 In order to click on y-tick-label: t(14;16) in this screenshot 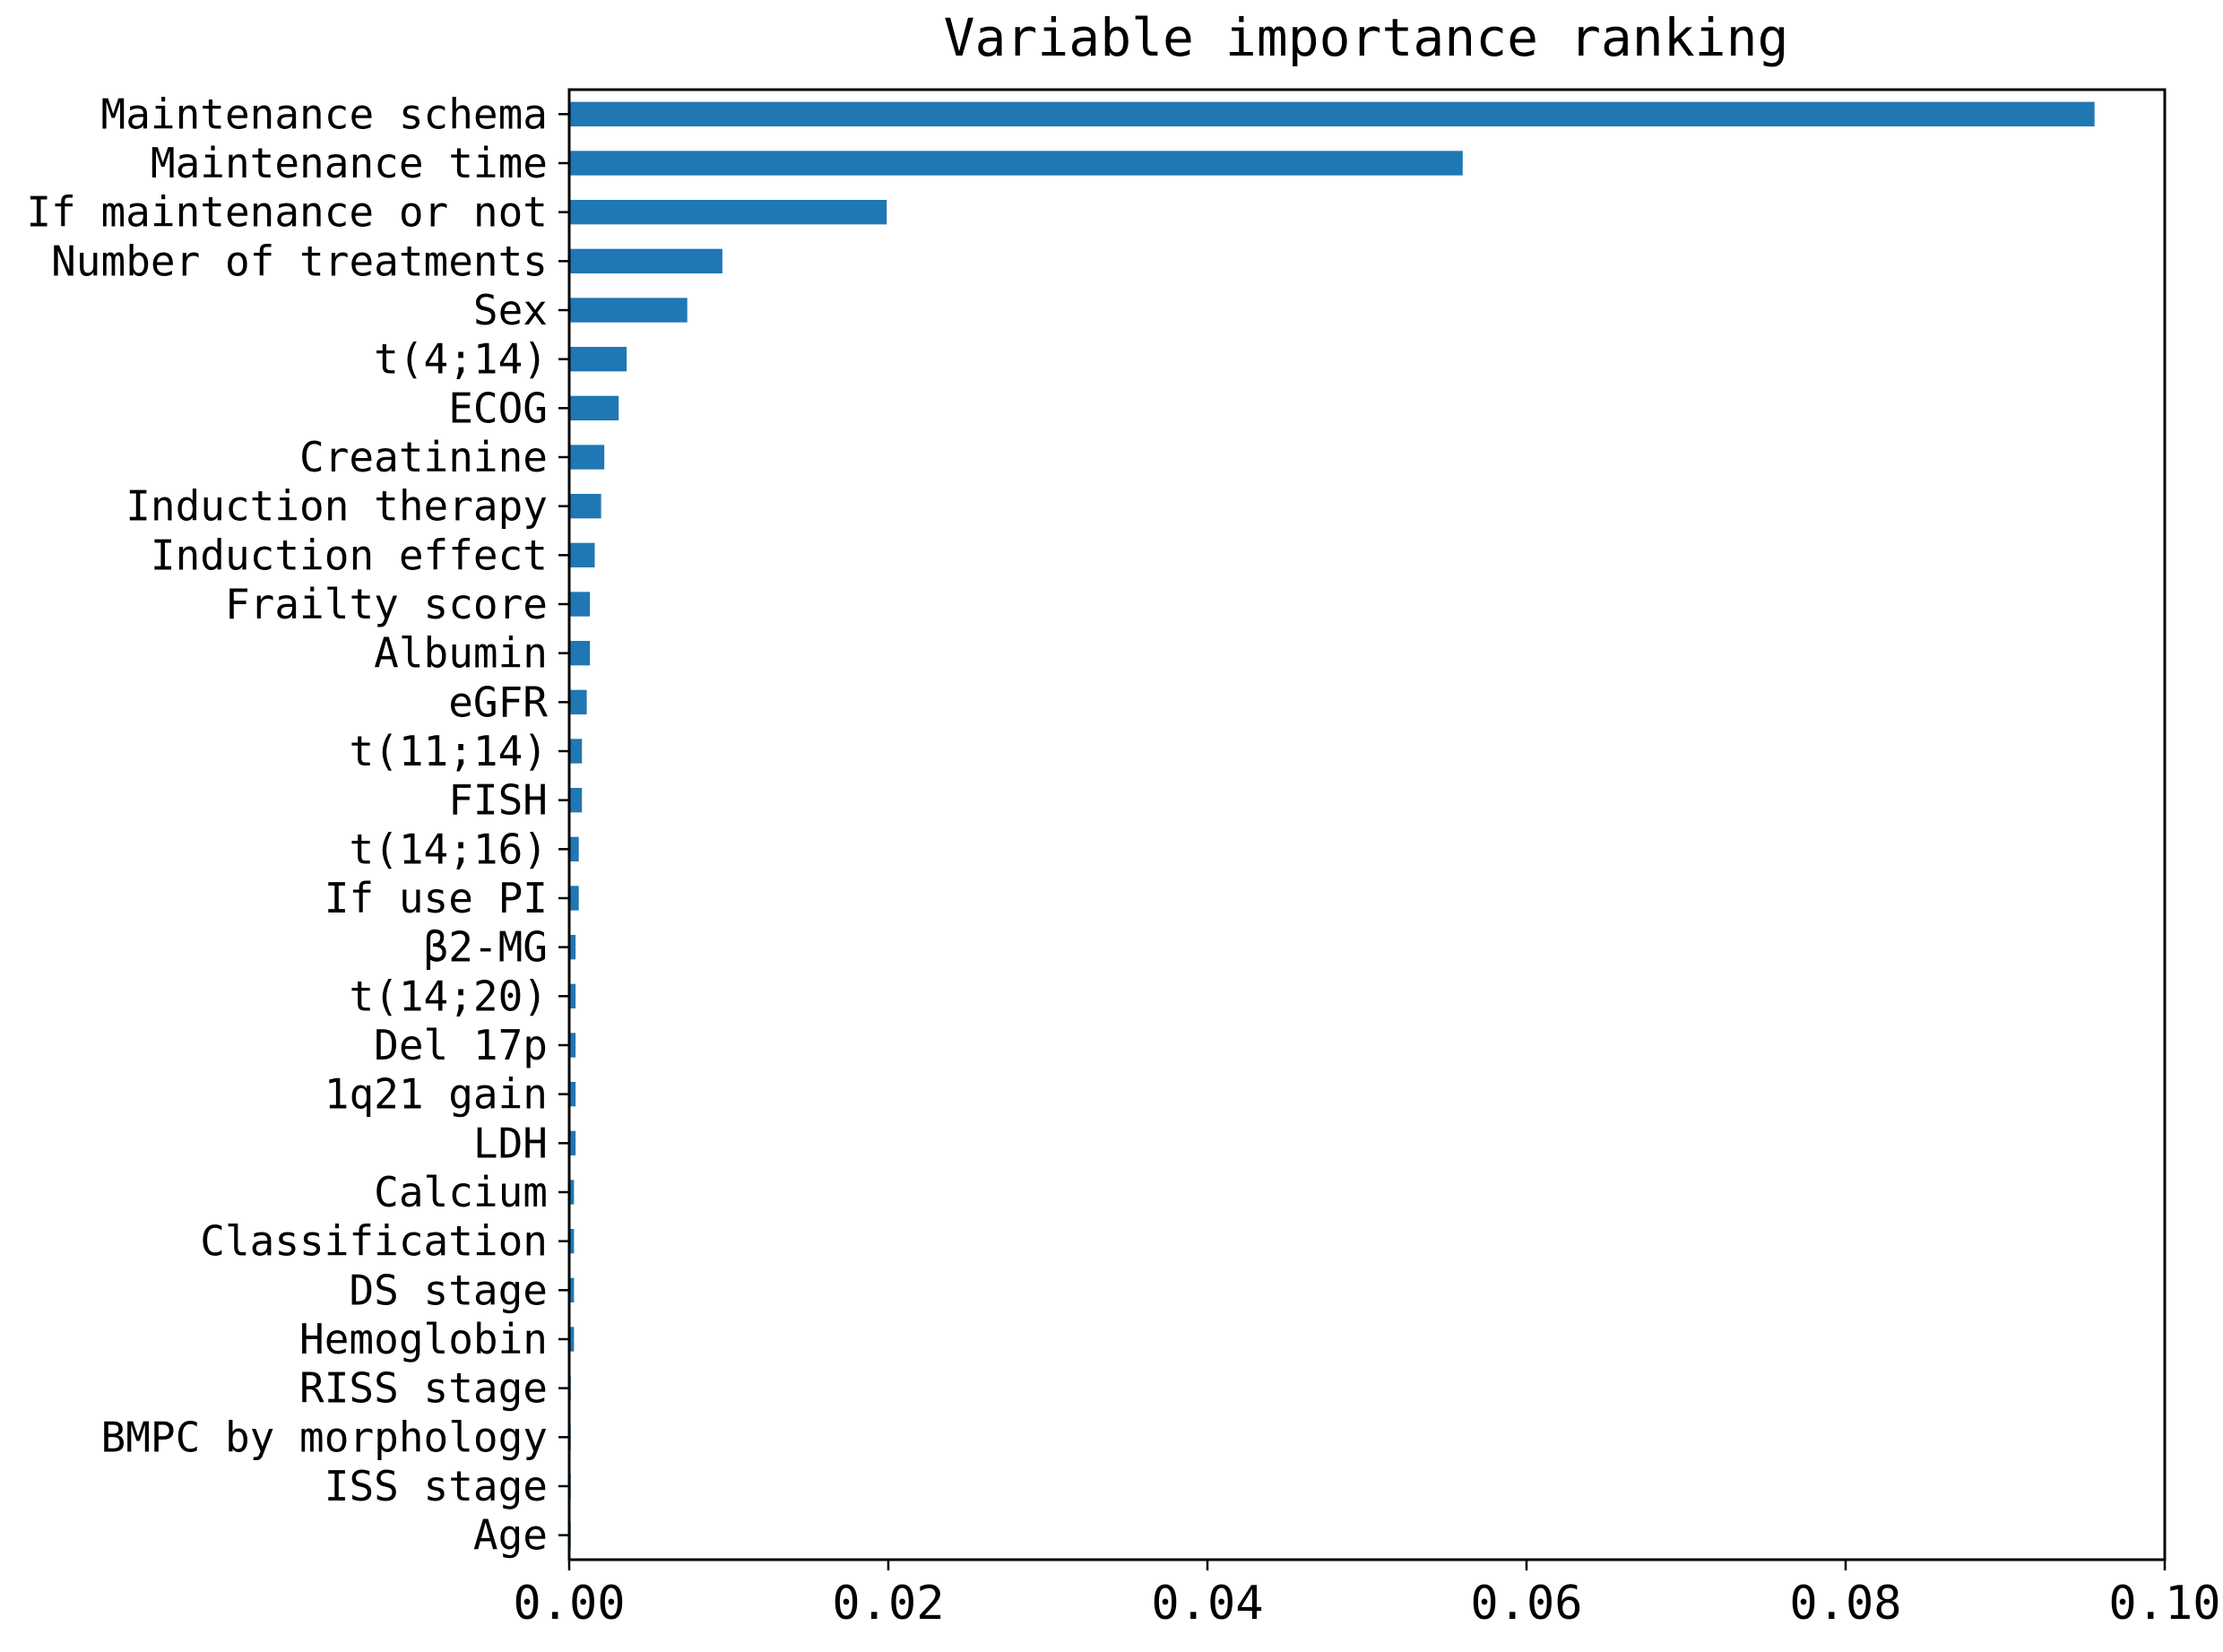, I will do `click(449, 849)`.